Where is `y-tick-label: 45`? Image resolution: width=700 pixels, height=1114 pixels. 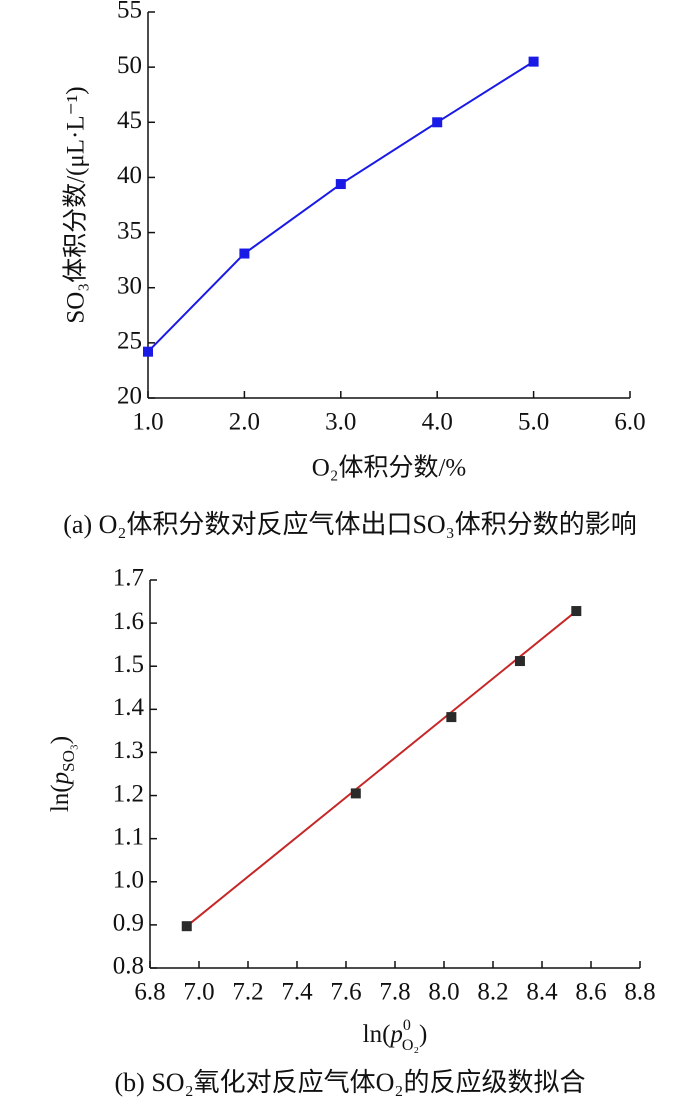 y-tick-label: 45 is located at coordinates (129, 120).